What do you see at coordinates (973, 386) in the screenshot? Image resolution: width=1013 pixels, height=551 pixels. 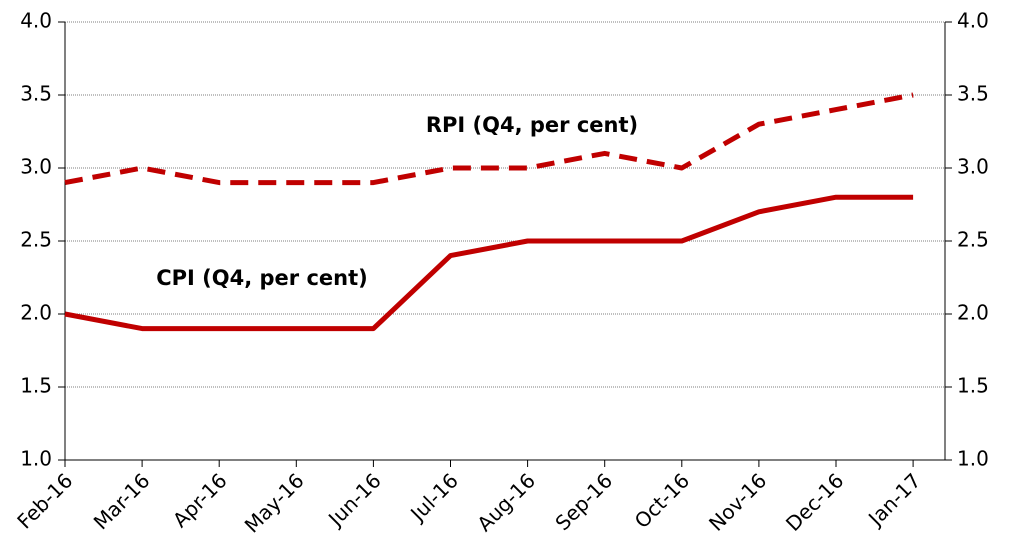 I see `y2-tick-label: 1.5` at bounding box center [973, 386].